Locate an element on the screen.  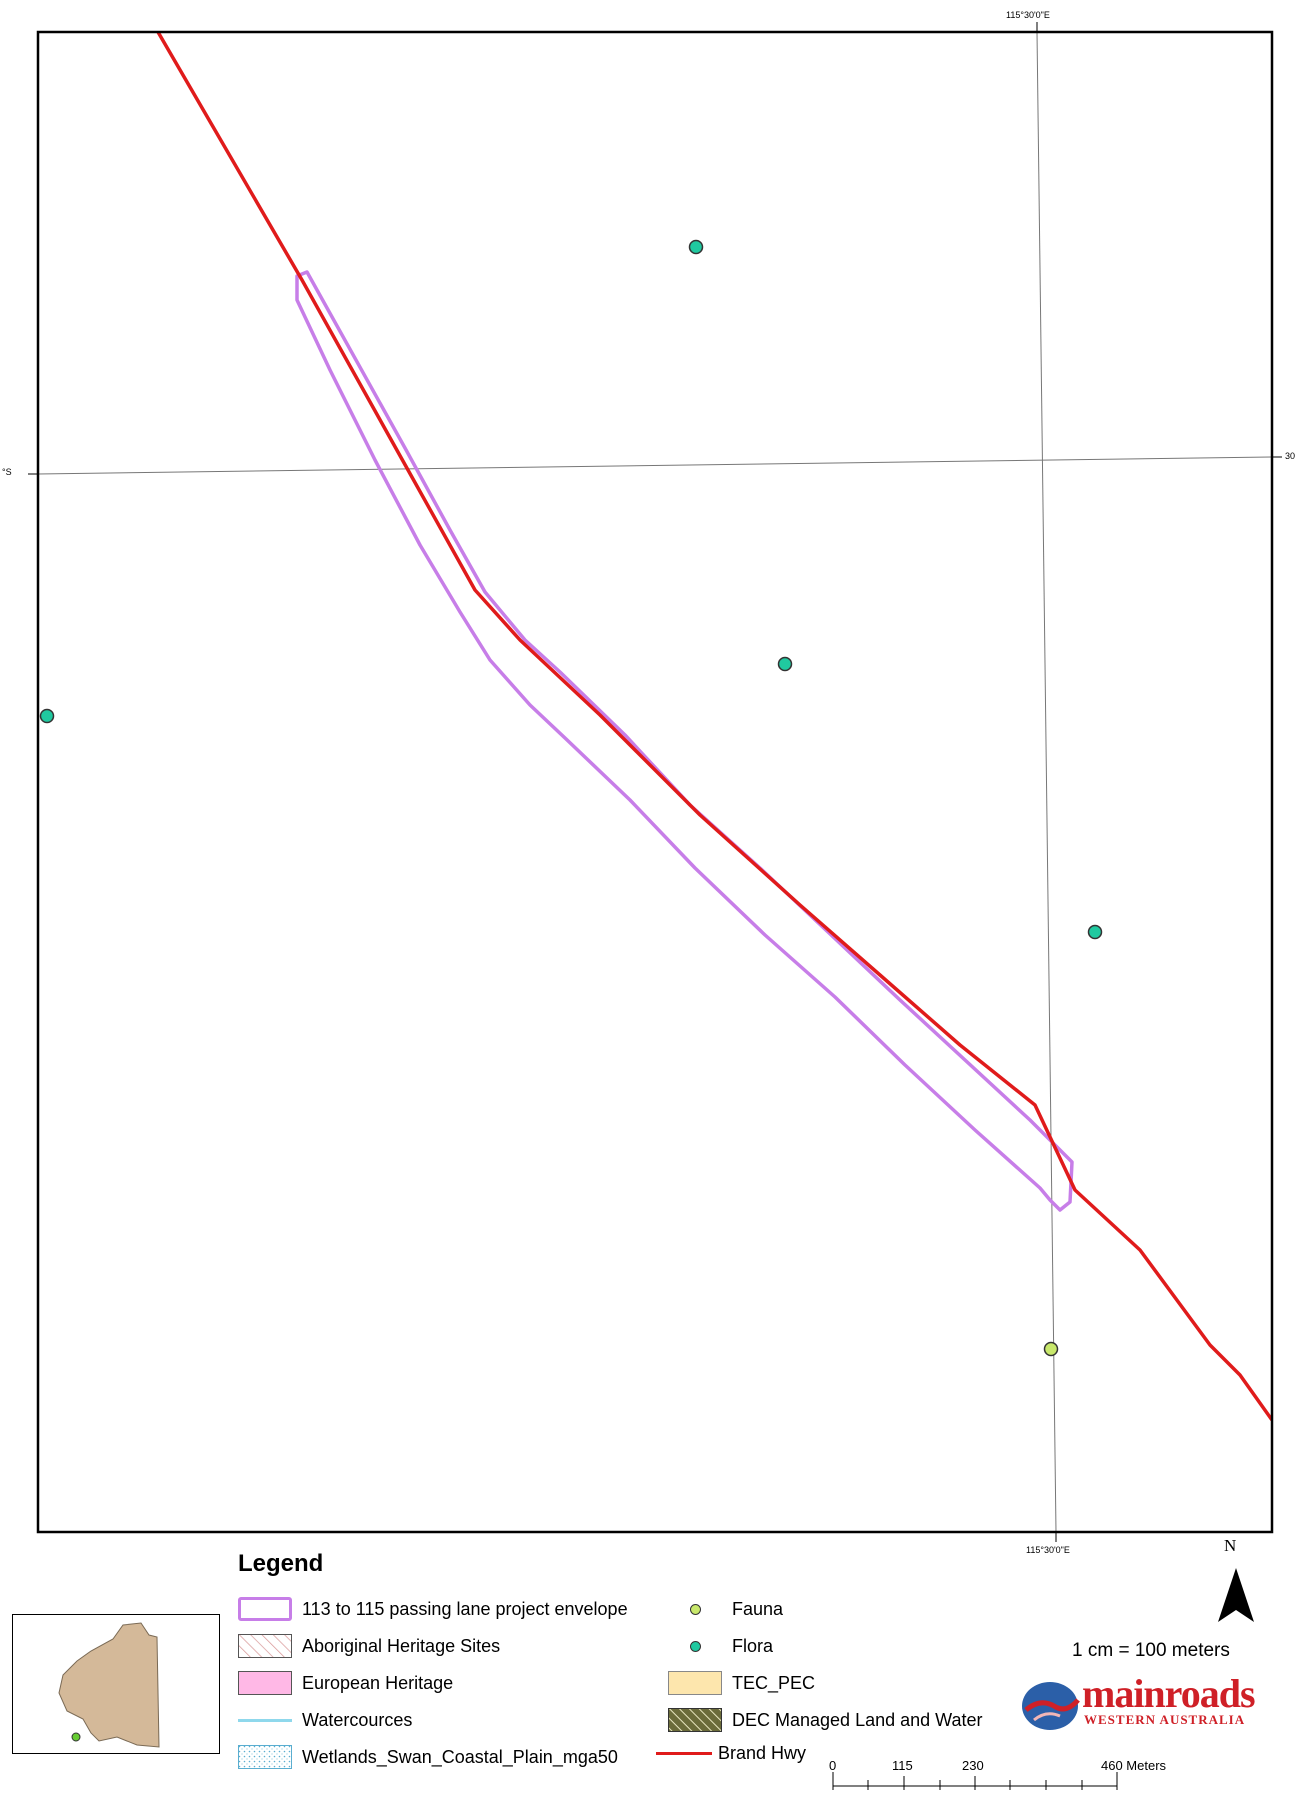
tec-swatch is located at coordinates (695, 1683).